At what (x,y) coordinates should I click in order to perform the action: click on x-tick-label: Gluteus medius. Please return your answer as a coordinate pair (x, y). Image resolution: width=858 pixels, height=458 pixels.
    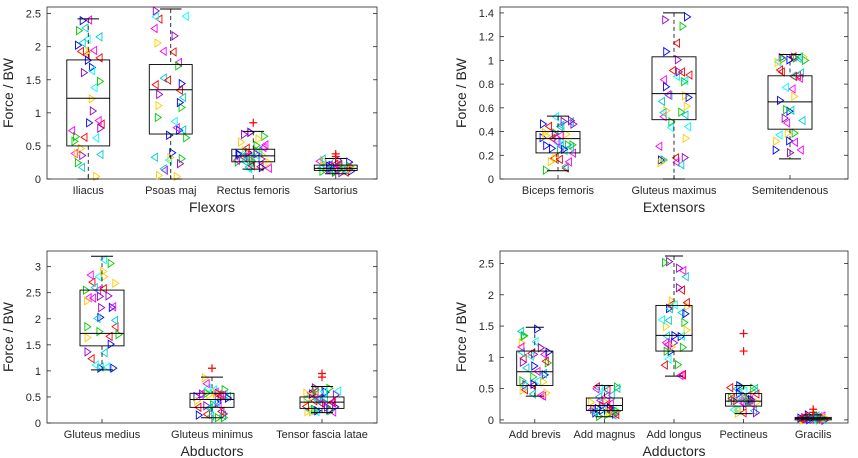
    Looking at the image, I should click on (102, 435).